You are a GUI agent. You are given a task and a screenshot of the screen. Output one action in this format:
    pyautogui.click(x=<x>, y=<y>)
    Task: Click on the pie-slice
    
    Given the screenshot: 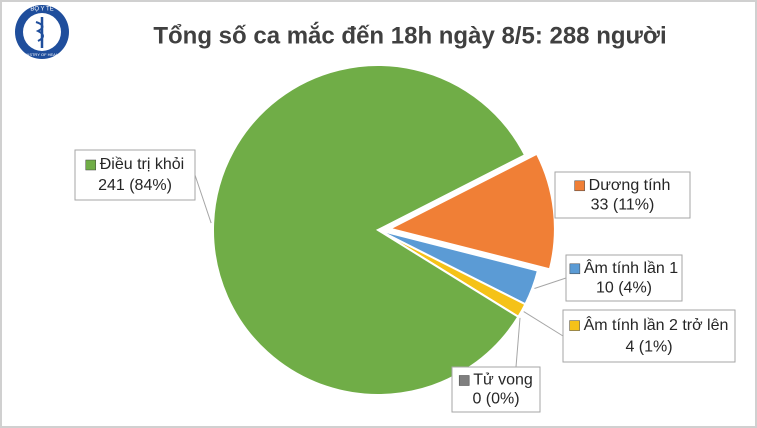 What is the action you would take?
    pyautogui.click(x=471, y=211)
    